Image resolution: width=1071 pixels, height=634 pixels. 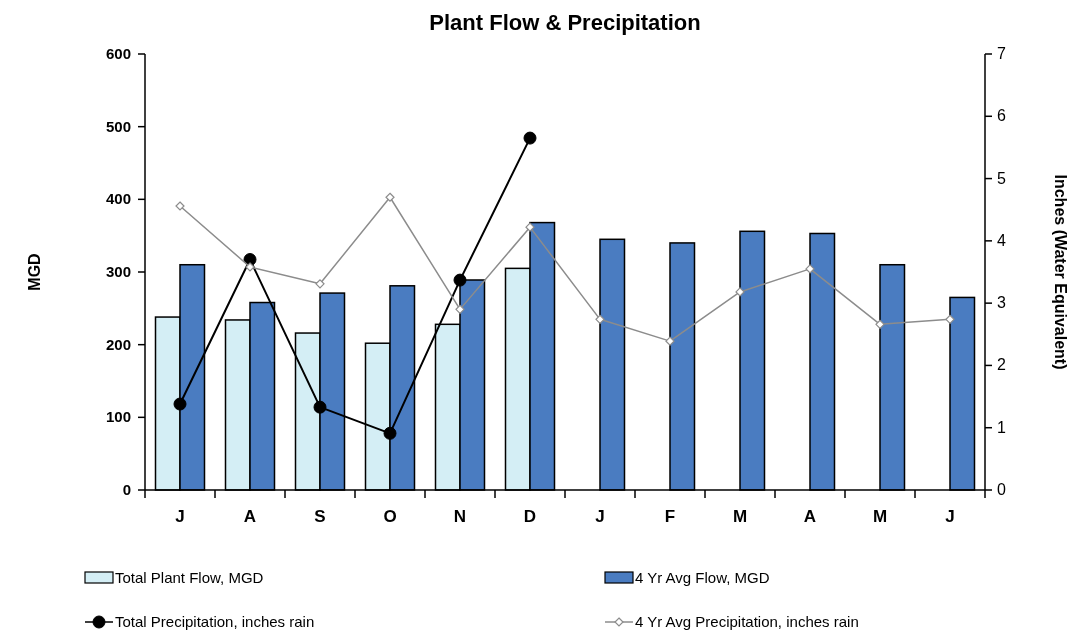 I want to click on y-axis-title: MGD, so click(x=34, y=272).